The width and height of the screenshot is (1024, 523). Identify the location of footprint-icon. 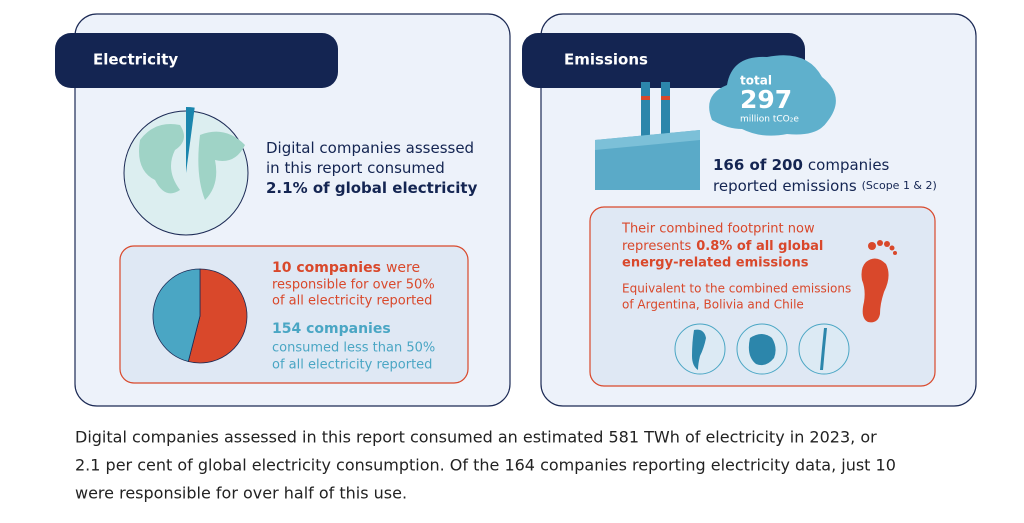
(879, 281).